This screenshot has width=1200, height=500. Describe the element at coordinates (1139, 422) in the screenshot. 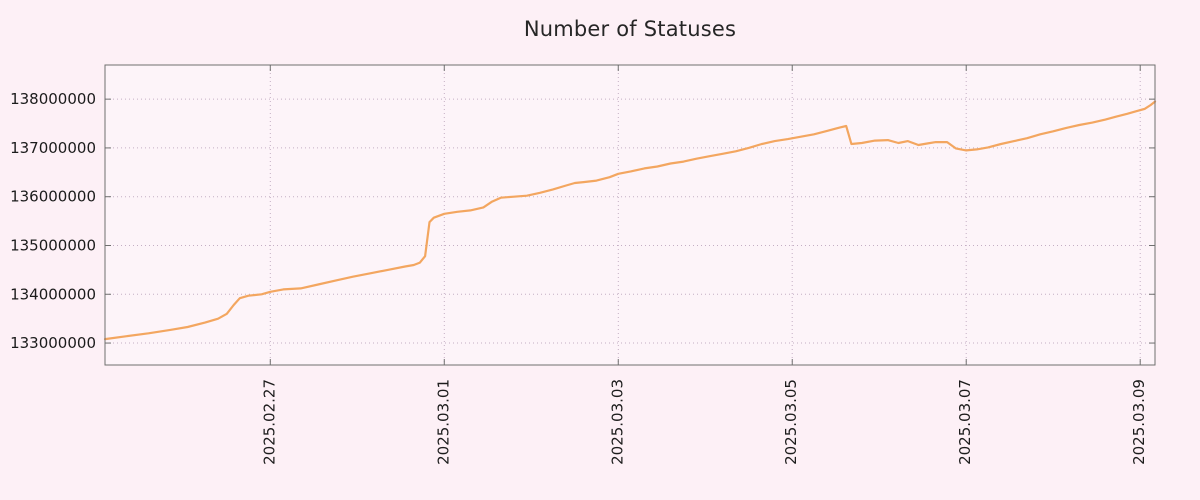

I see `x-tick-label: 2025.03.09` at that location.